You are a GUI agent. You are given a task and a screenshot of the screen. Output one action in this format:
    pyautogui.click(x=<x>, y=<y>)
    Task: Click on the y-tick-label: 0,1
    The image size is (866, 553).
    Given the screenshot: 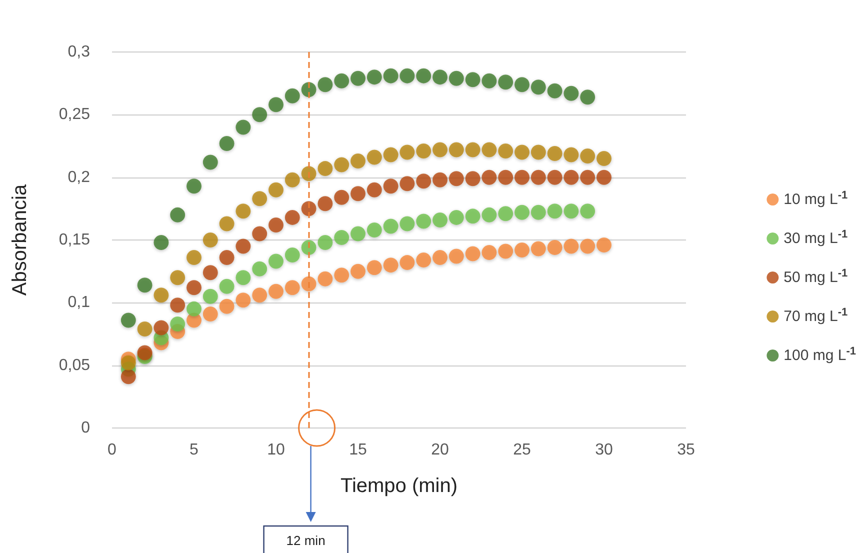 What is the action you would take?
    pyautogui.click(x=79, y=303)
    